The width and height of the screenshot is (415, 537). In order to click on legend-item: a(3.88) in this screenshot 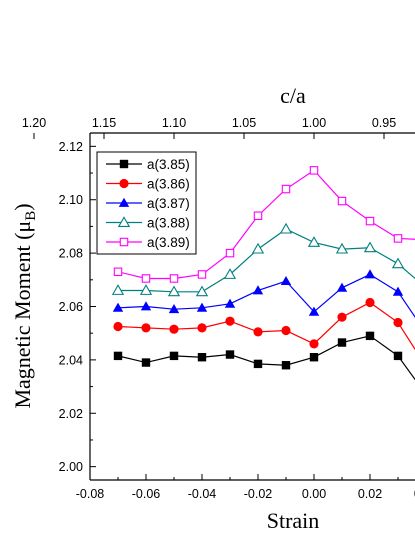, I will do `click(148, 223)`.